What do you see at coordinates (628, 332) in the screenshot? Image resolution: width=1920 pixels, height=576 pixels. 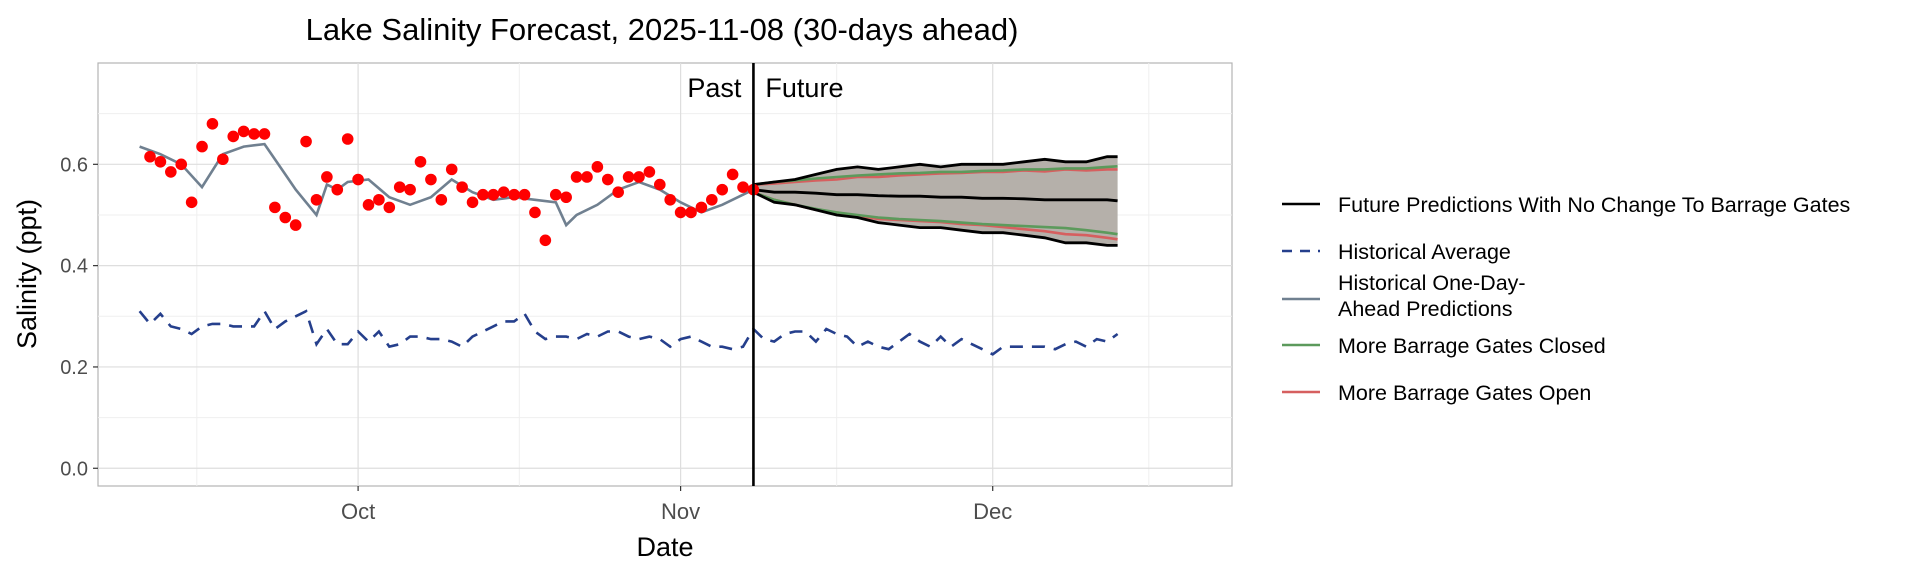 I see `historical-average-line` at bounding box center [628, 332].